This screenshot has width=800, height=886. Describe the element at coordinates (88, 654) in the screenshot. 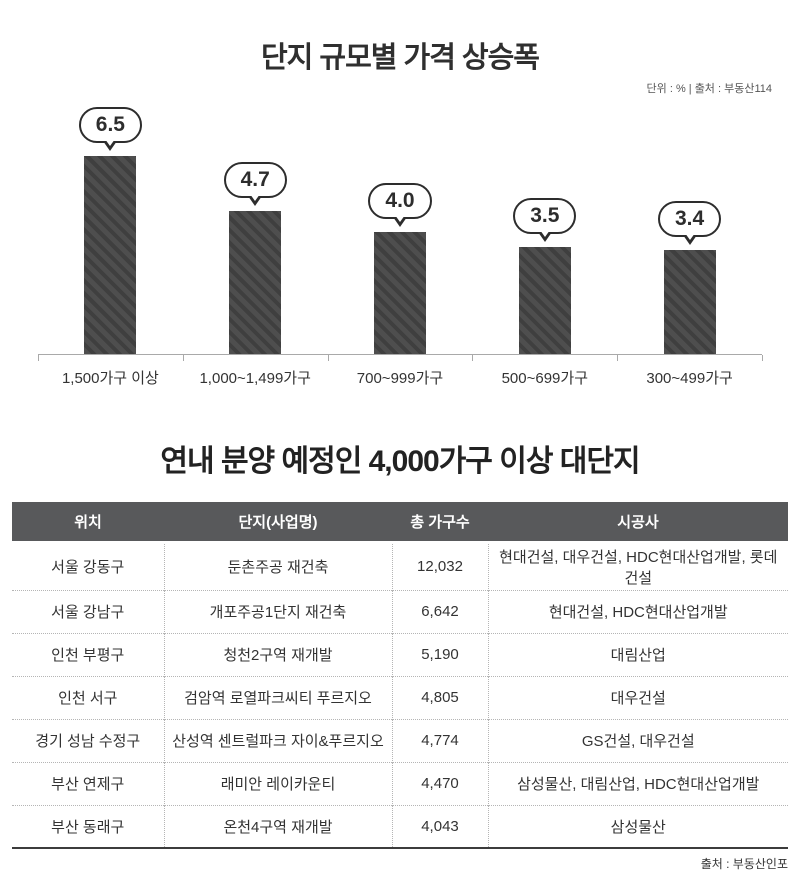

I see `table-cell: 인천 부평구` at that location.